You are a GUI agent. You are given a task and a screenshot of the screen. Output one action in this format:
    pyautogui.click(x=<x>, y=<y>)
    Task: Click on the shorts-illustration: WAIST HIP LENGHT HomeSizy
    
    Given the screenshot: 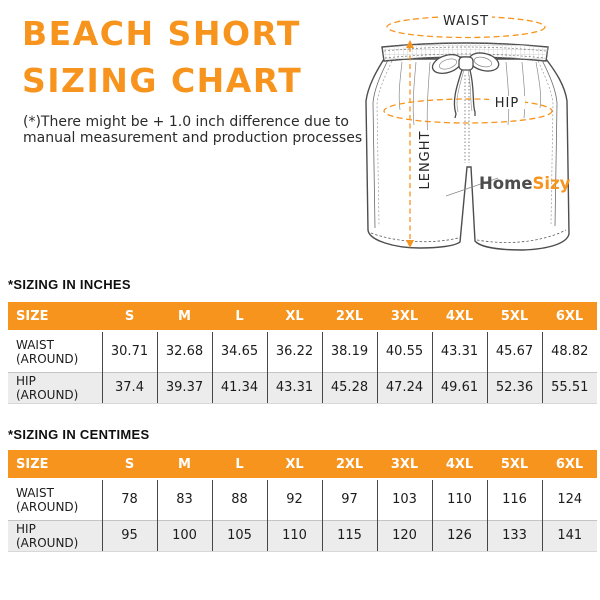 What is the action you would take?
    pyautogui.click(x=468, y=132)
    